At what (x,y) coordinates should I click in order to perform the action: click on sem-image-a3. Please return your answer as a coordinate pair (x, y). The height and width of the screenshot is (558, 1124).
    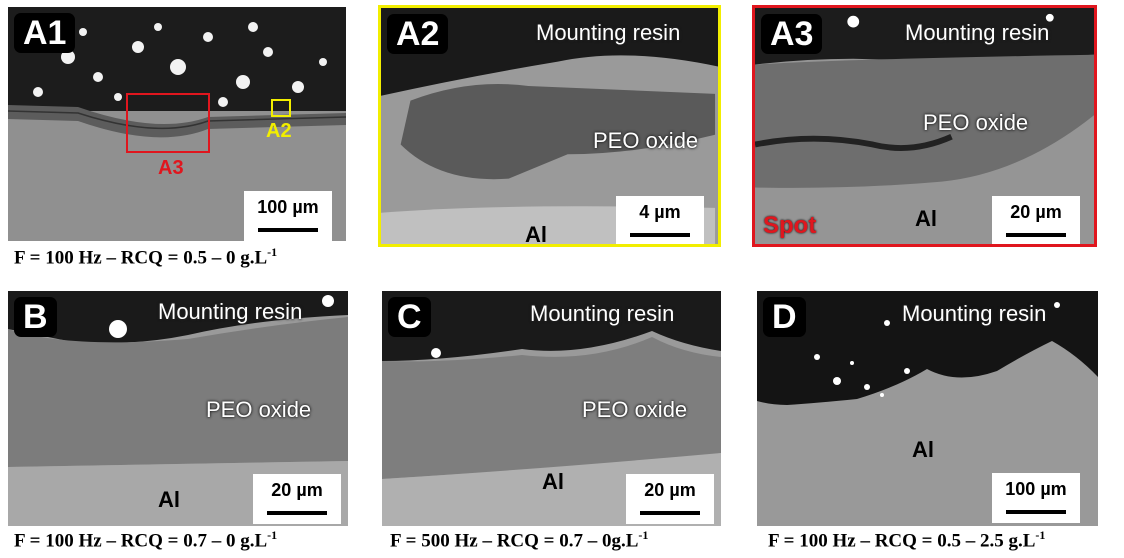
    Looking at the image, I should click on (924, 126).